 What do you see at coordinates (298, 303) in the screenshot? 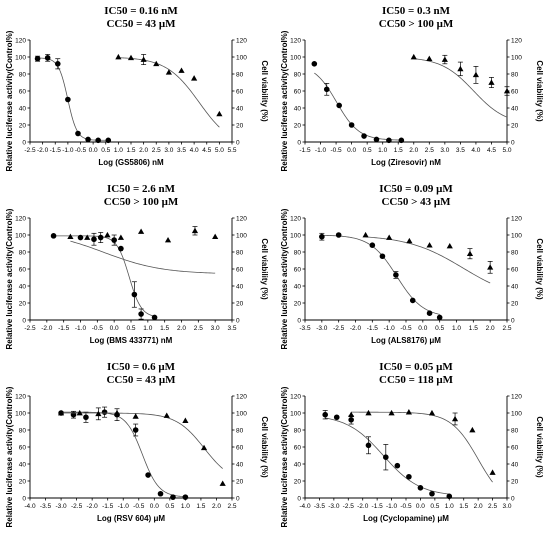
I see `y-tick-label-left: 20` at bounding box center [298, 303].